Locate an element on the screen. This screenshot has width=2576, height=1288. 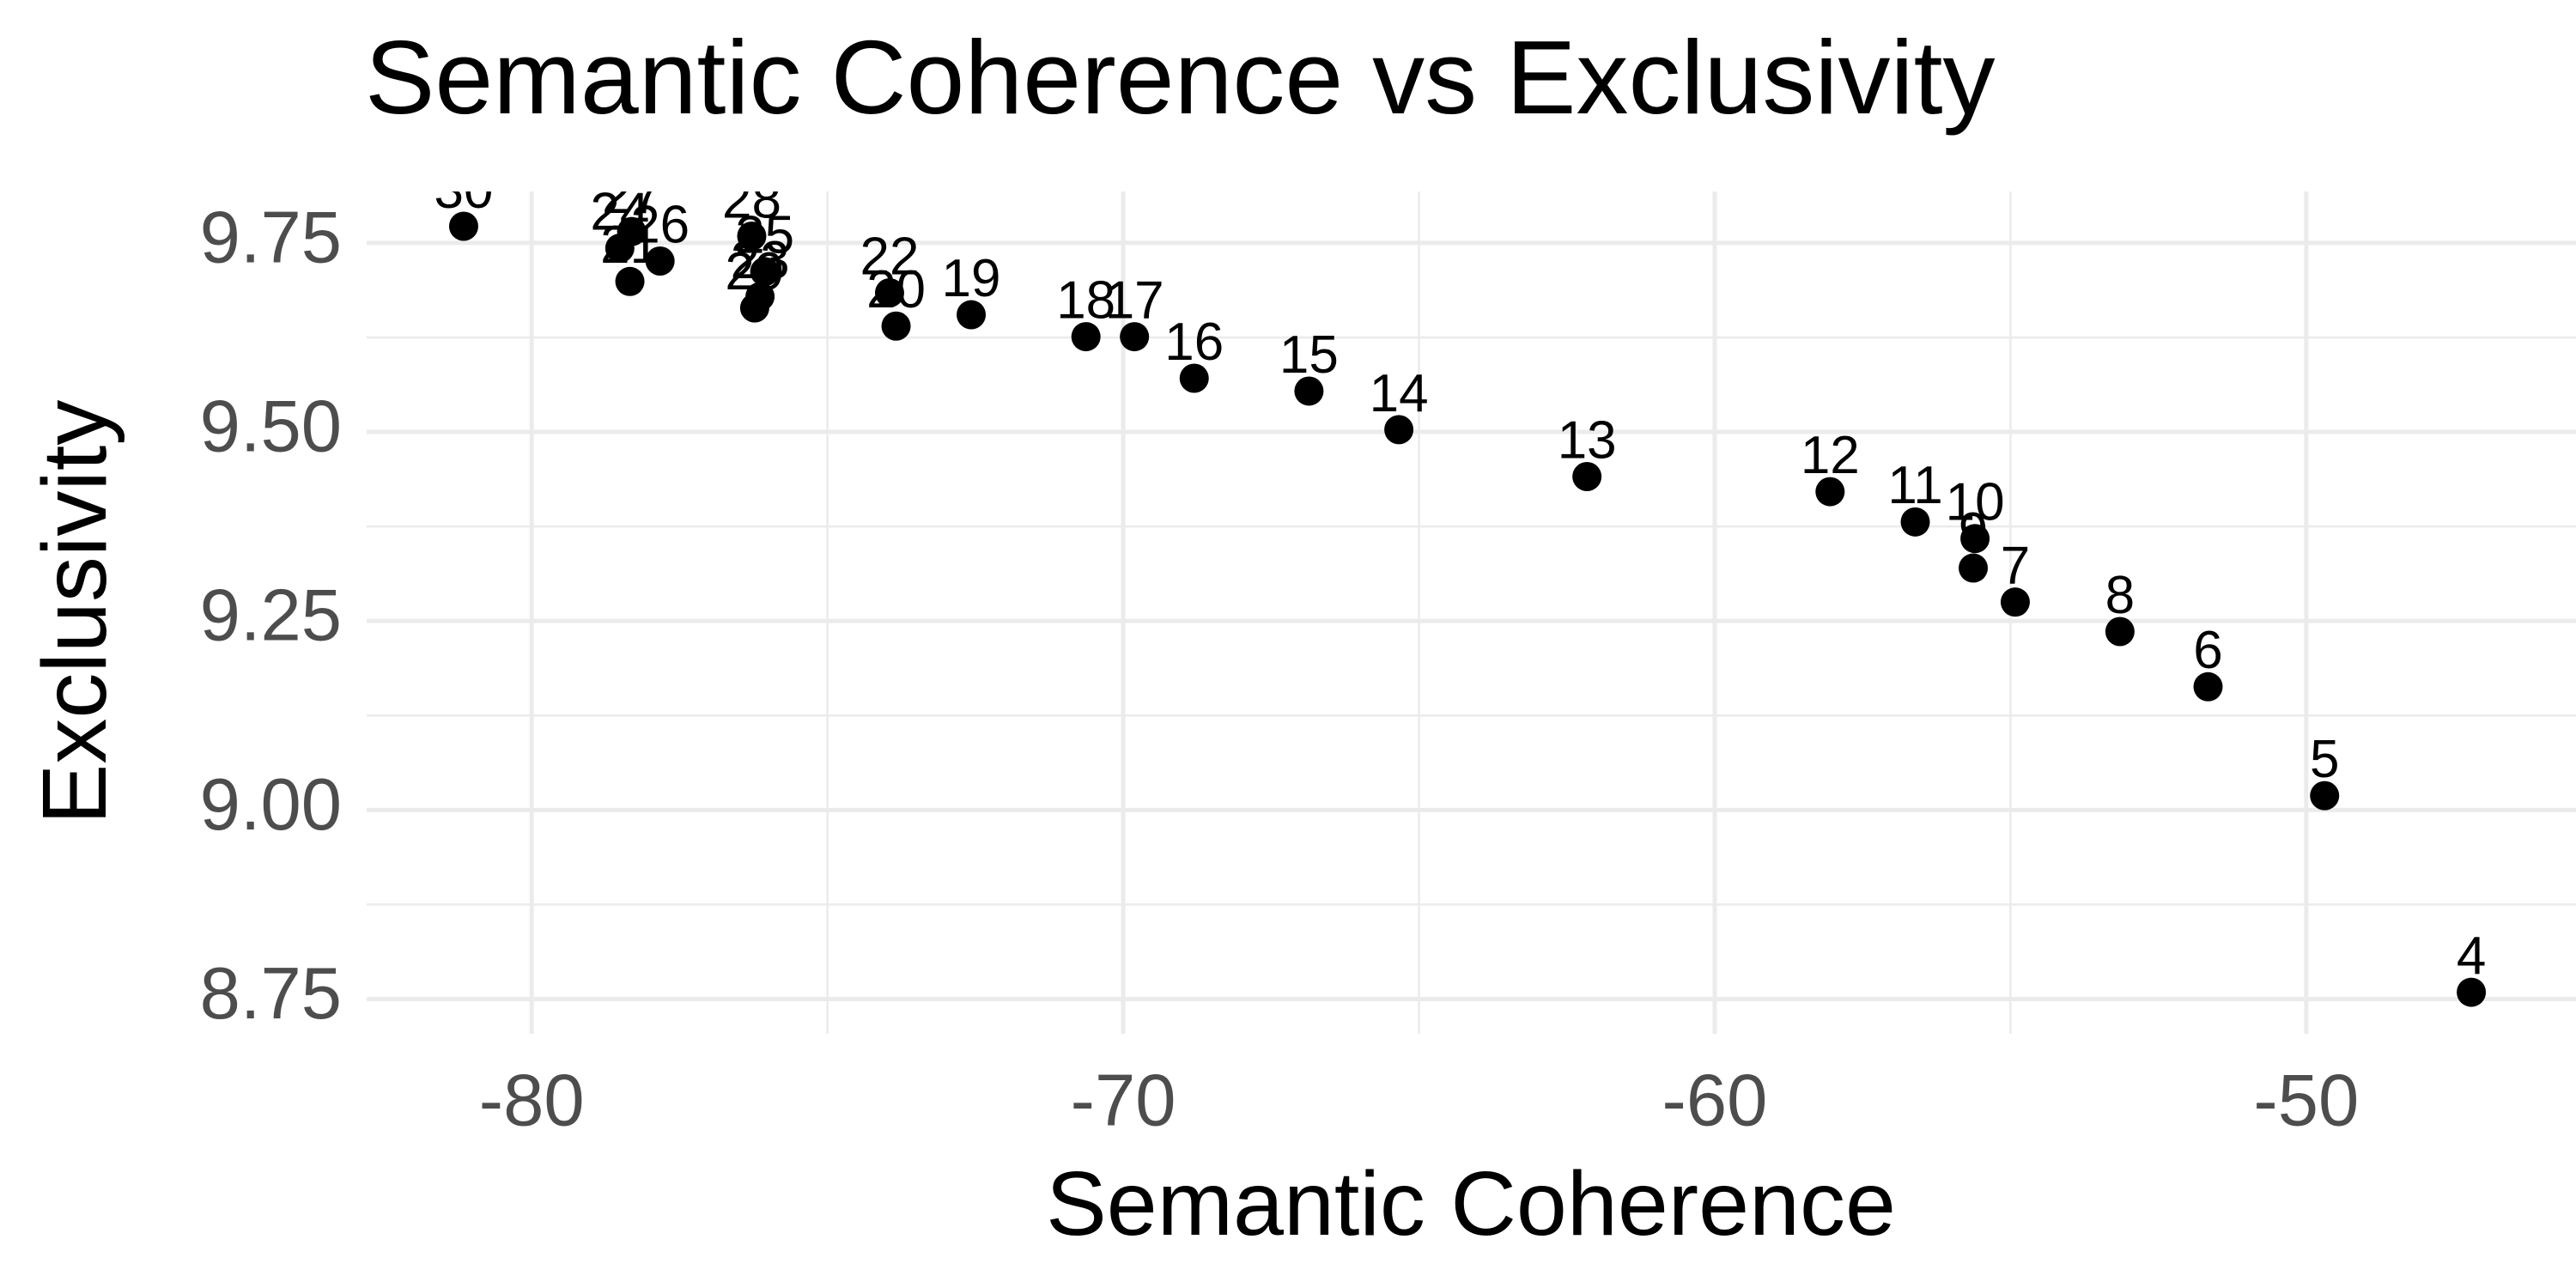
point-label: 16 is located at coordinates (1194, 343).